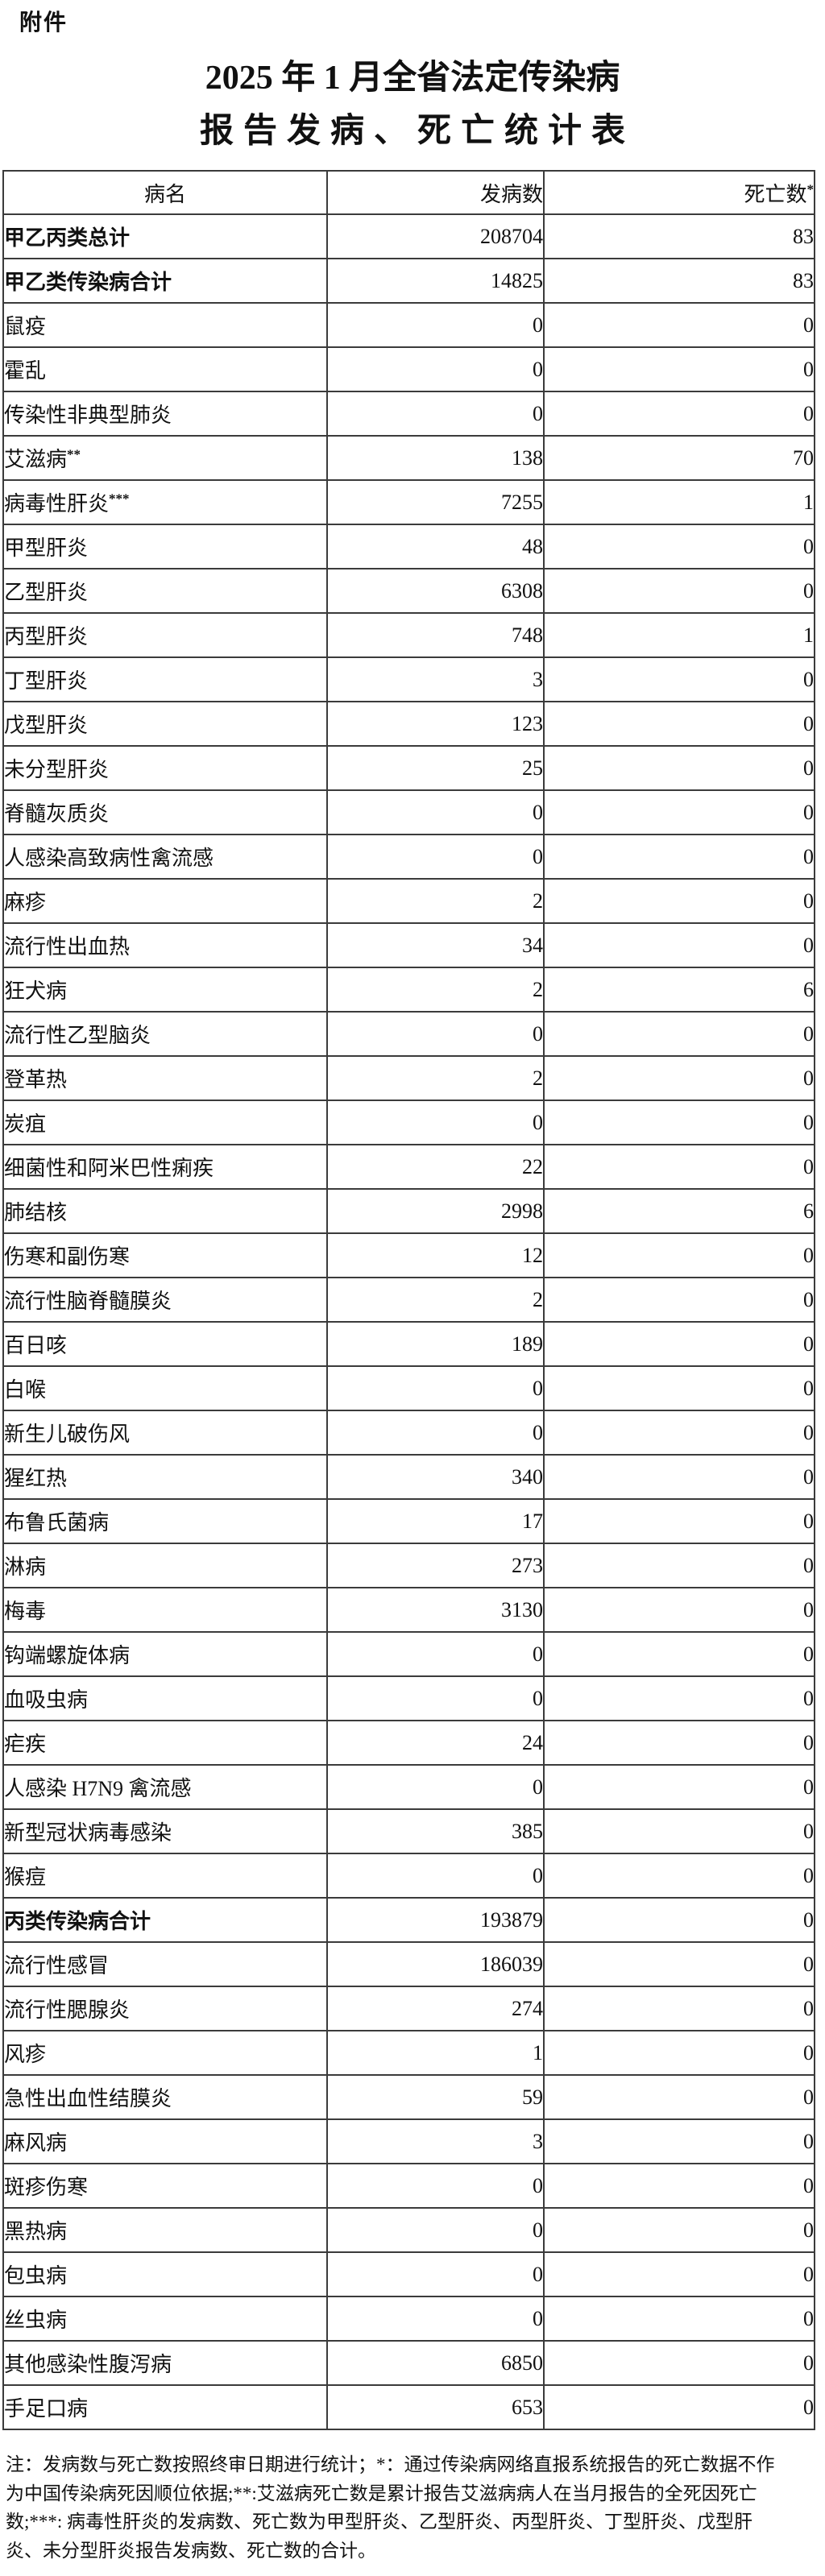 The width and height of the screenshot is (825, 2576). I want to click on disease-name-cell: 流行性出血热, so click(165, 945).